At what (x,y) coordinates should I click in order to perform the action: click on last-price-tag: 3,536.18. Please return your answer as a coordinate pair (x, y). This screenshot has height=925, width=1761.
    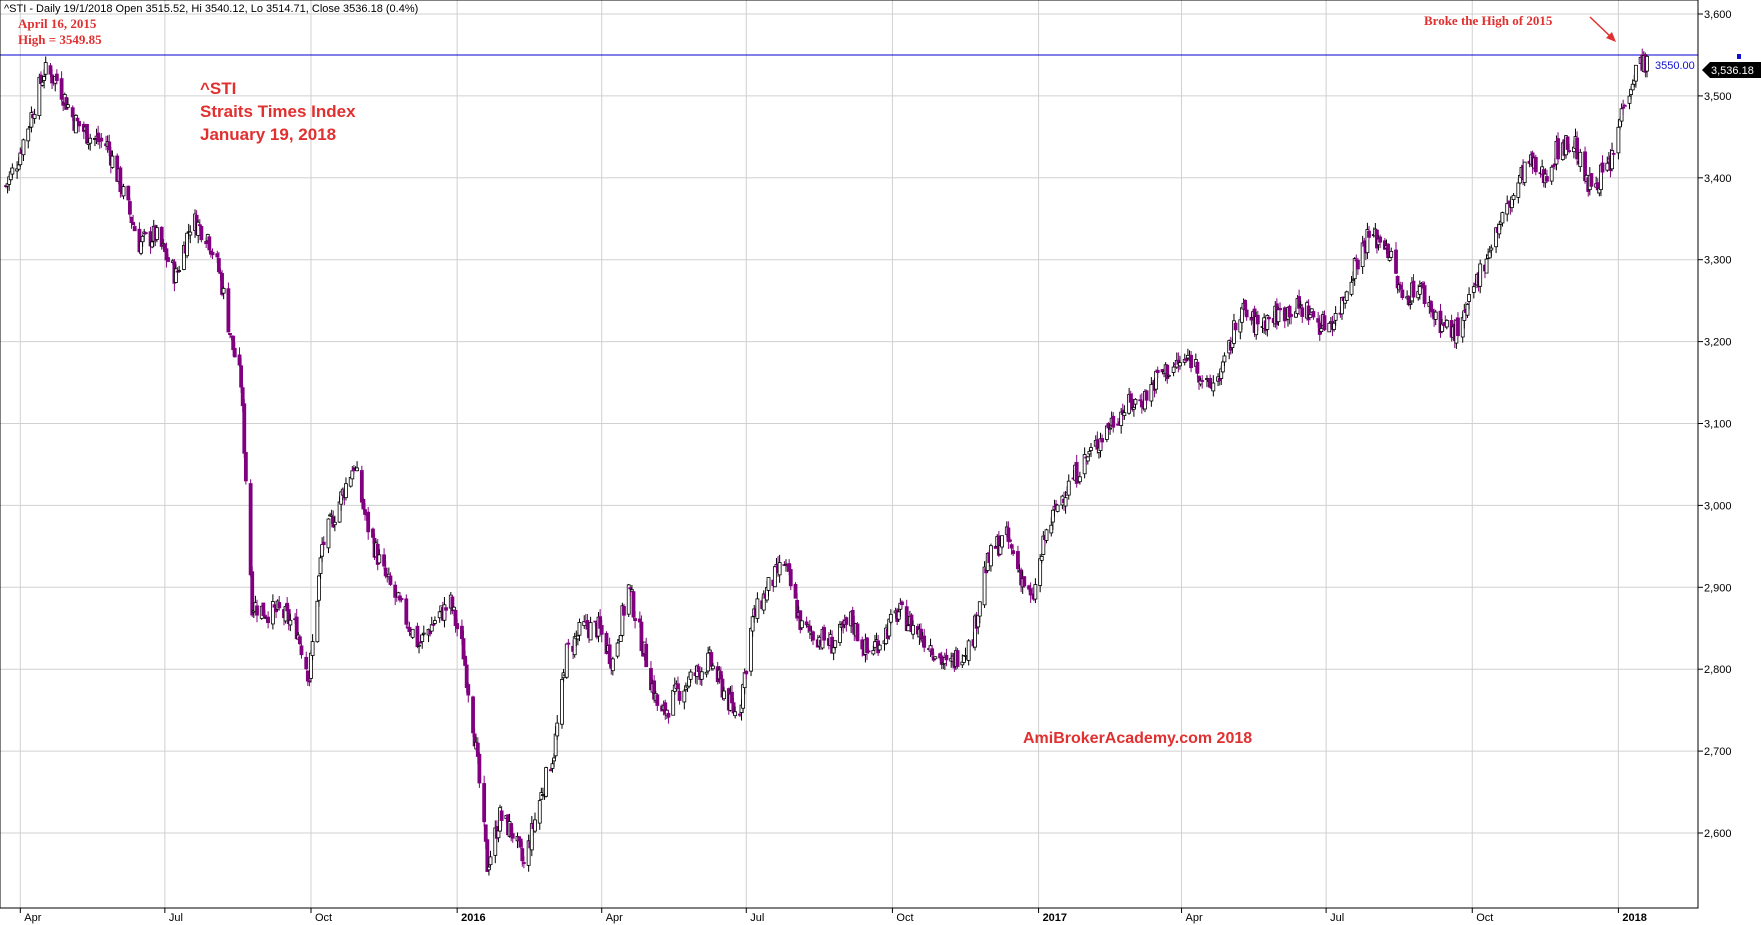
    Looking at the image, I should click on (1731, 70).